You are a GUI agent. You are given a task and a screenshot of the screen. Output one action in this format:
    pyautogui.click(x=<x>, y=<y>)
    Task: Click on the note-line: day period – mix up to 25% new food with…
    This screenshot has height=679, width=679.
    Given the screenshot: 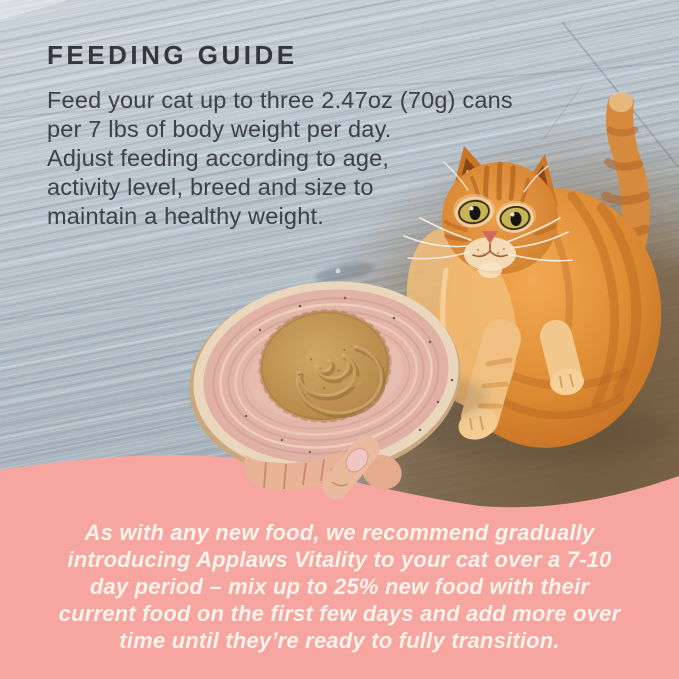 What is the action you would take?
    pyautogui.click(x=339, y=586)
    